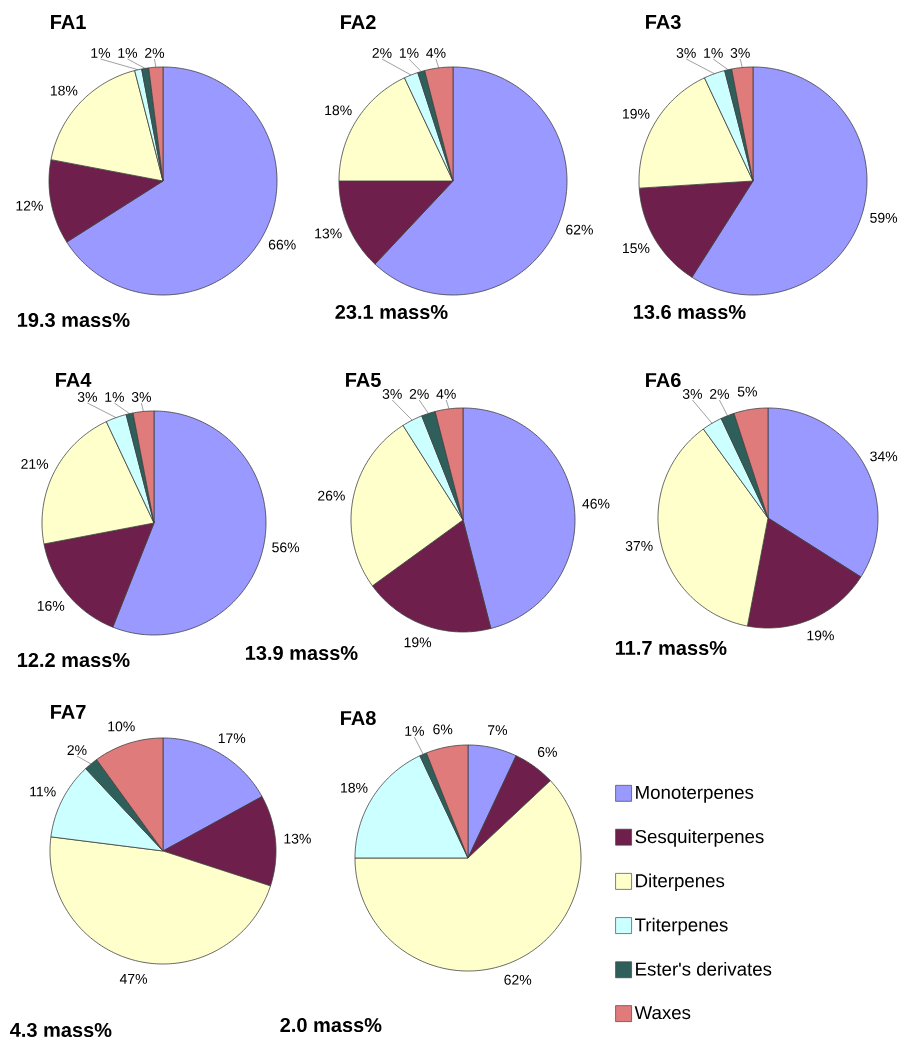 The image size is (908, 1047). Describe the element at coordinates (663, 380) in the screenshot. I see `chart-title: FA6` at that location.